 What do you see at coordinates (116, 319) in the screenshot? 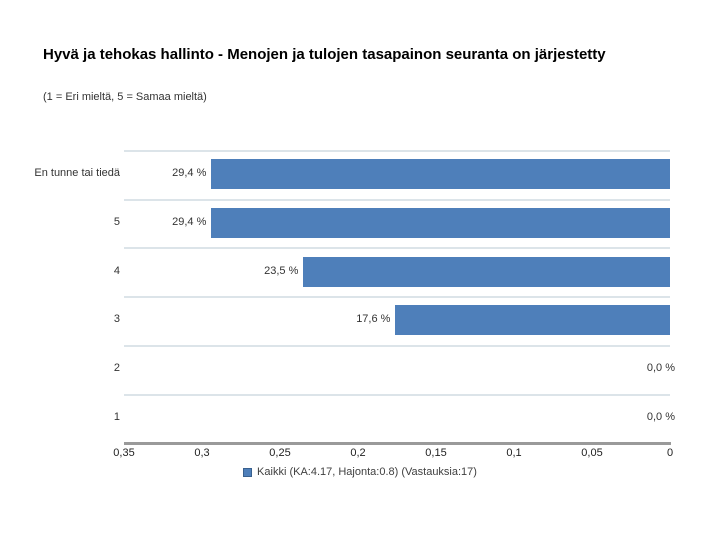
I see `category-label: 3` at bounding box center [116, 319].